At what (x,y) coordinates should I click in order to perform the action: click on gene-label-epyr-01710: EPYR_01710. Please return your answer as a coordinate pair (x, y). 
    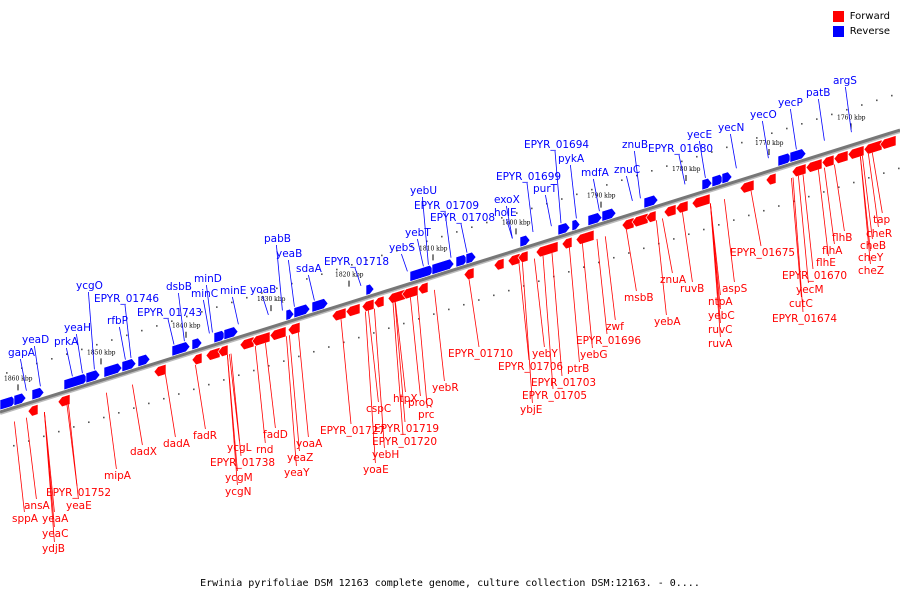
    Looking at the image, I should click on (480, 354).